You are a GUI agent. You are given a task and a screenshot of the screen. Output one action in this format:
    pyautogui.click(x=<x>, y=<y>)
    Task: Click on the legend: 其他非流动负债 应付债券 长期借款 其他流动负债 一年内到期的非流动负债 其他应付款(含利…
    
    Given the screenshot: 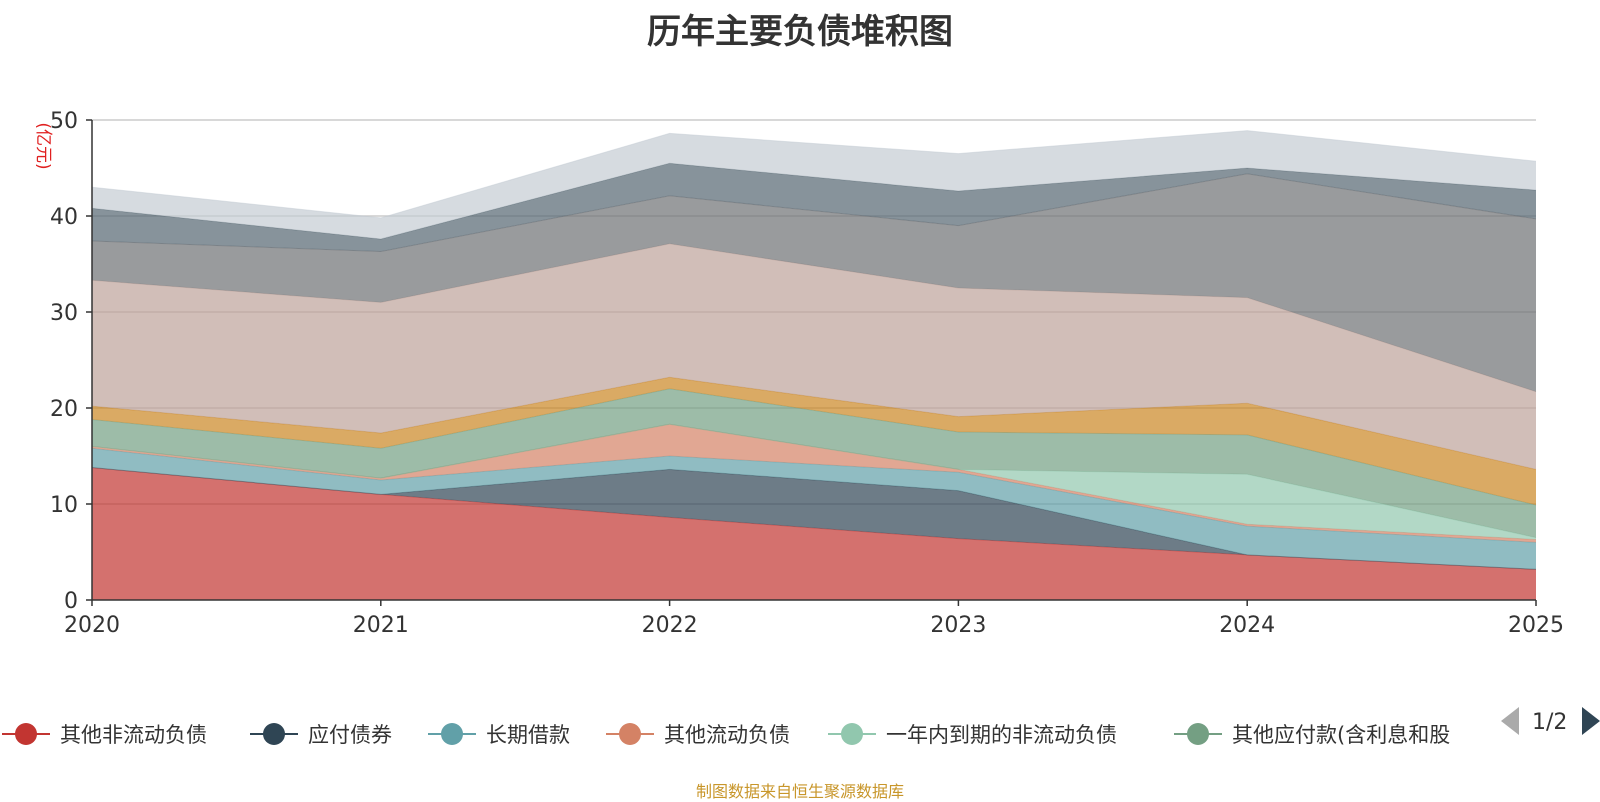 What is the action you would take?
    pyautogui.click(x=726, y=735)
    